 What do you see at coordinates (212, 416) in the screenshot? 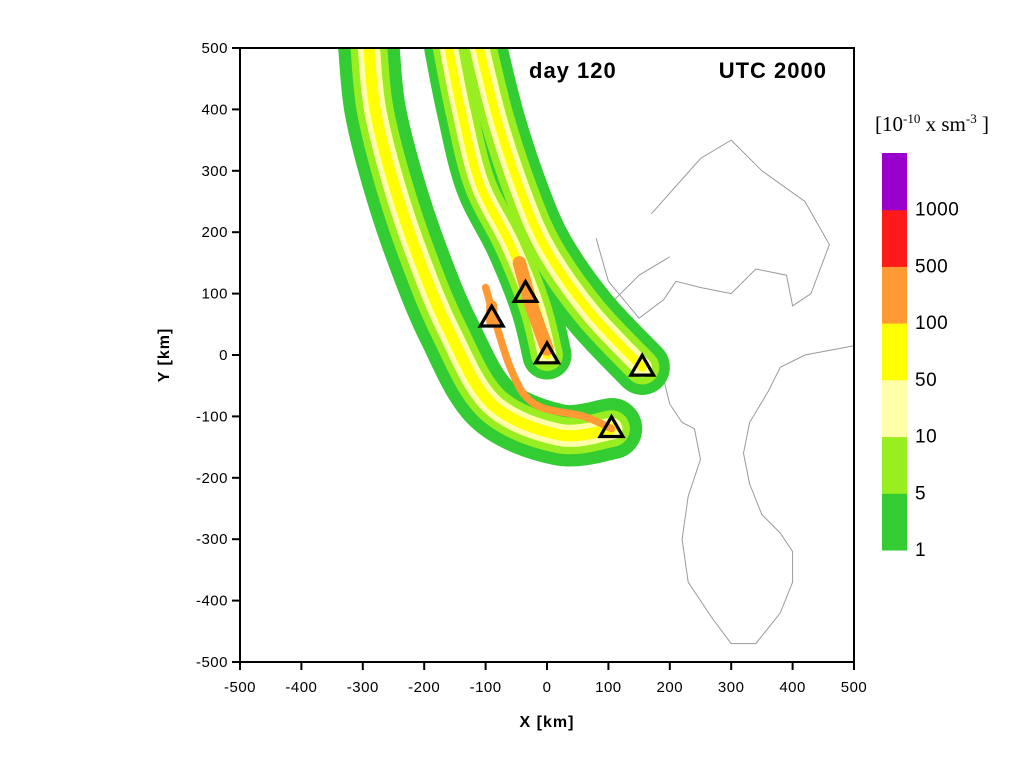
I see `y-tick-label: -100` at bounding box center [212, 416].